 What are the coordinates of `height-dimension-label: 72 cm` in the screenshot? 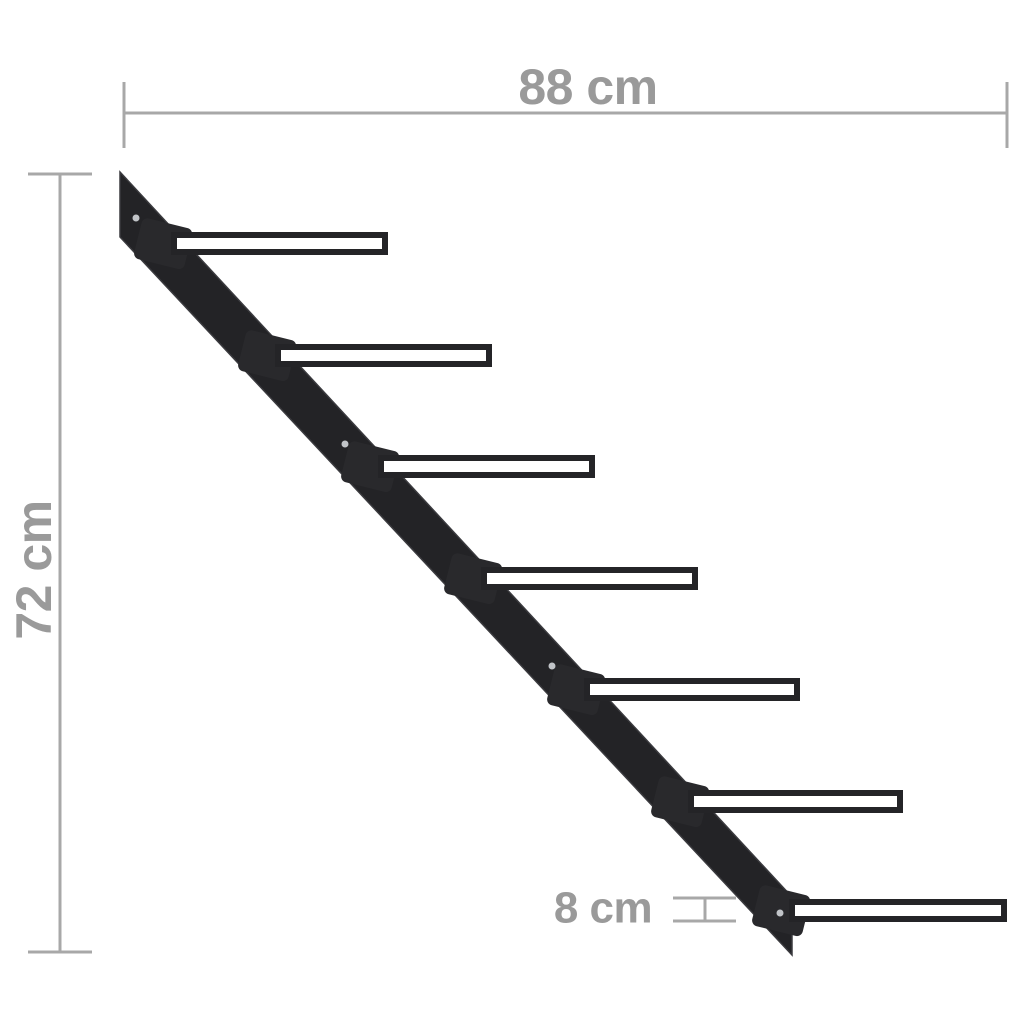 It's located at (34, 569).